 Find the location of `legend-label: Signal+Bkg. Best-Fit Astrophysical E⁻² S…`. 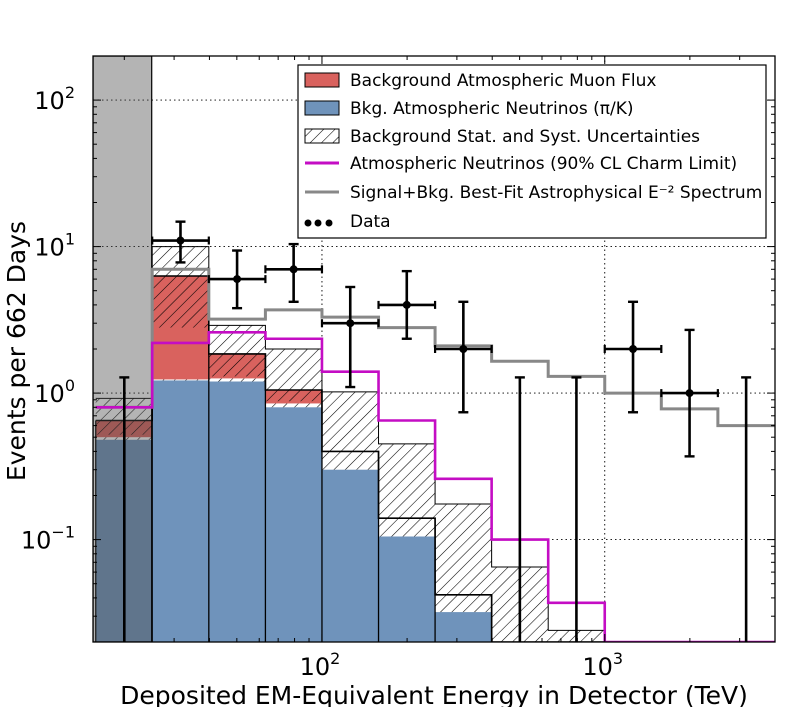

legend-label: Signal+Bkg. Best-Fit Astrophysical E⁻² S… is located at coordinates (556, 193).